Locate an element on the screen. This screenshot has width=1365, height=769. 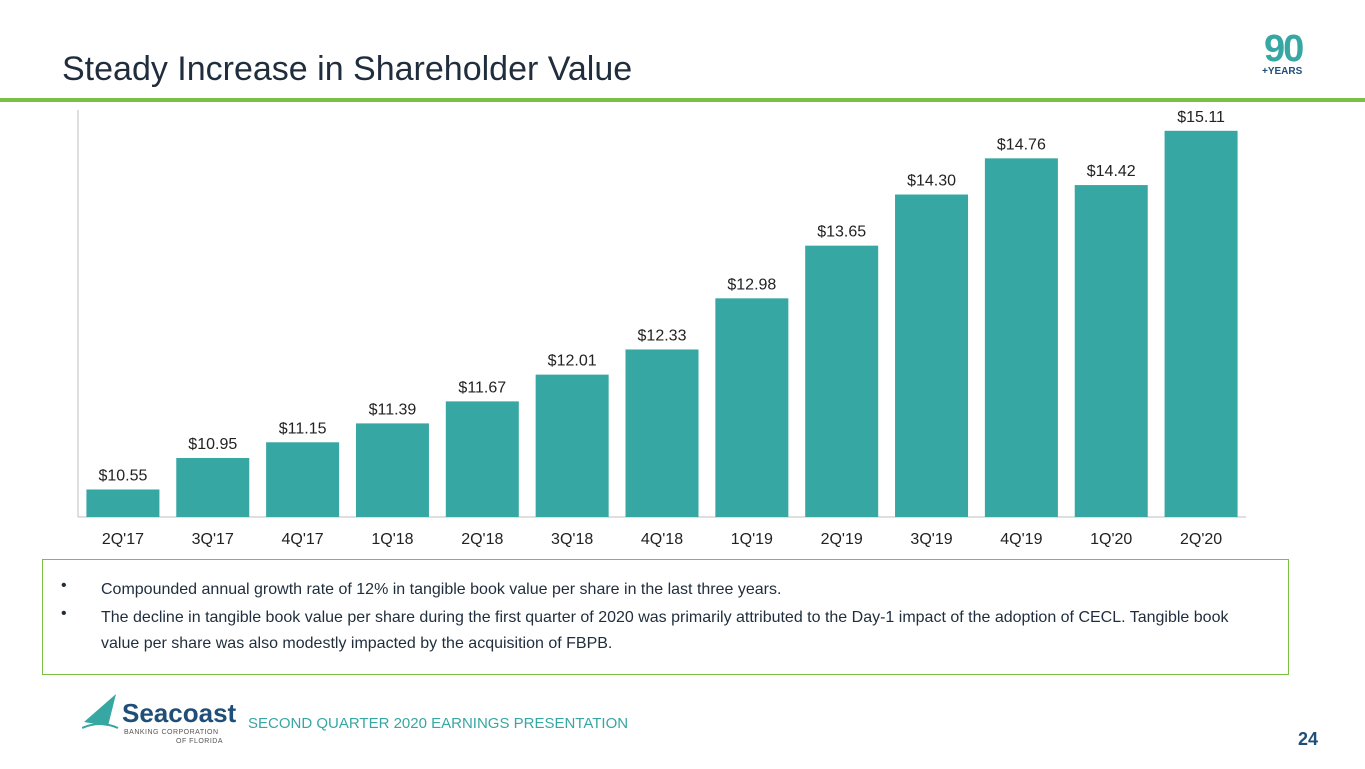
years-text: +YEARS is located at coordinates (1282, 71).